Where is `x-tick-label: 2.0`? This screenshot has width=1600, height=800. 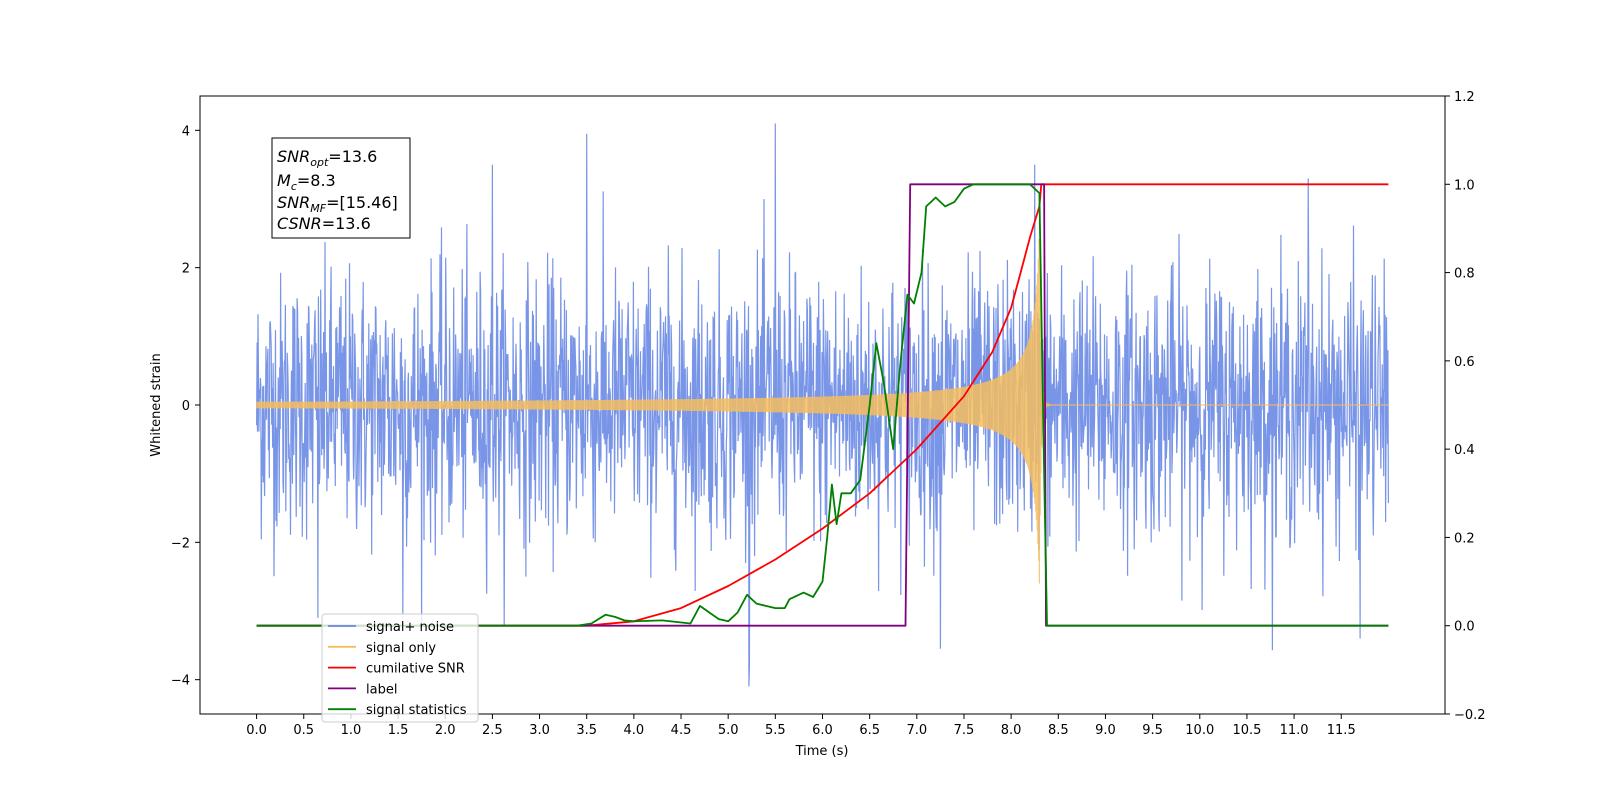 x-tick-label: 2.0 is located at coordinates (445, 730).